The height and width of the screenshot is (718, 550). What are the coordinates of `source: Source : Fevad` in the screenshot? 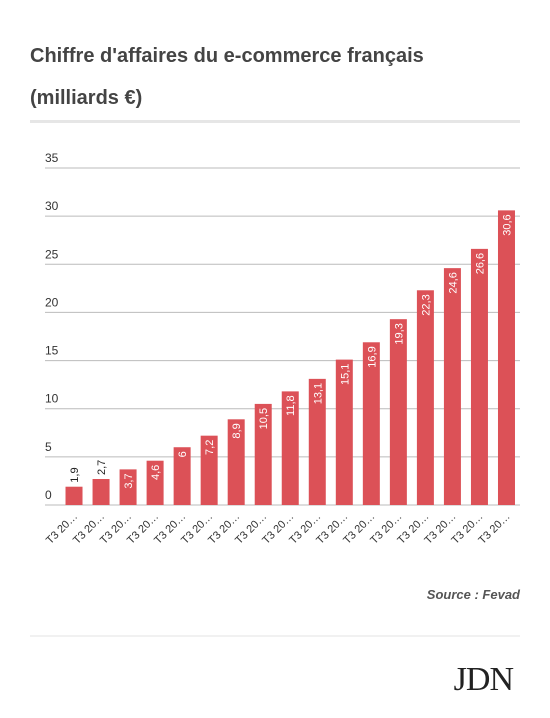 It's located at (474, 594).